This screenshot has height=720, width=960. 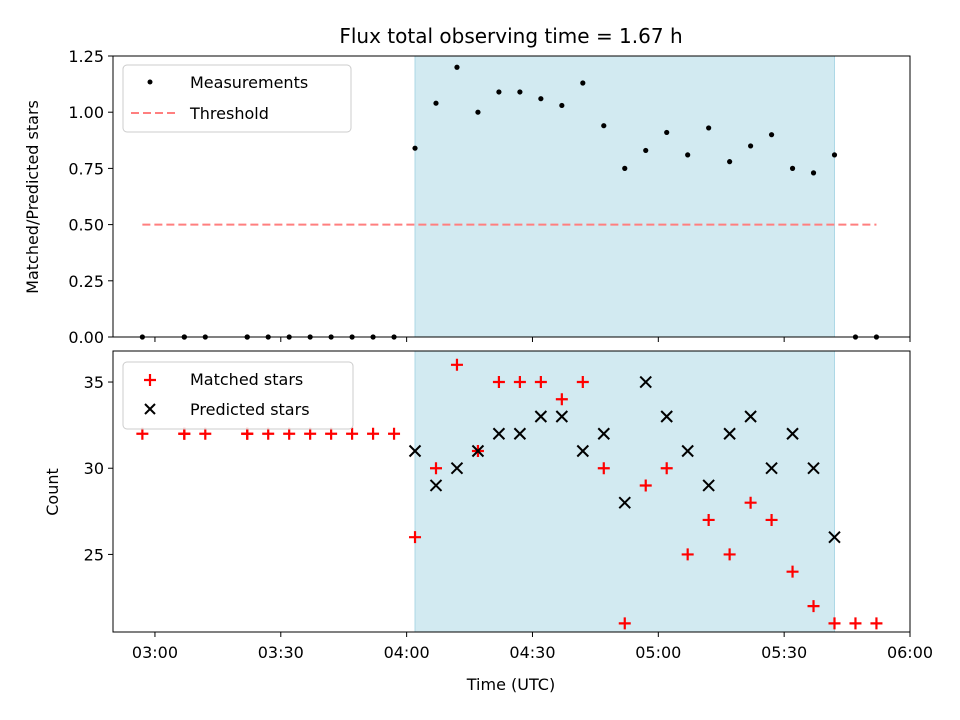 What do you see at coordinates (229, 113) in the screenshot?
I see `legend-label-threshold: Threshold` at bounding box center [229, 113].